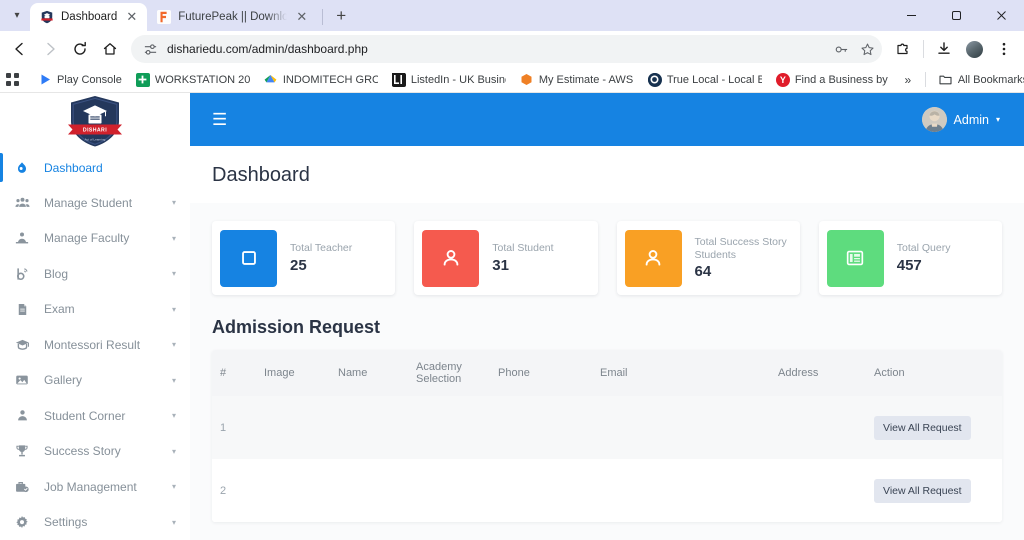 This screenshot has height=540, width=1024. Describe the element at coordinates (95, 486) in the screenshot. I see `sidebar-item-job-management: Job Management ▾` at that location.